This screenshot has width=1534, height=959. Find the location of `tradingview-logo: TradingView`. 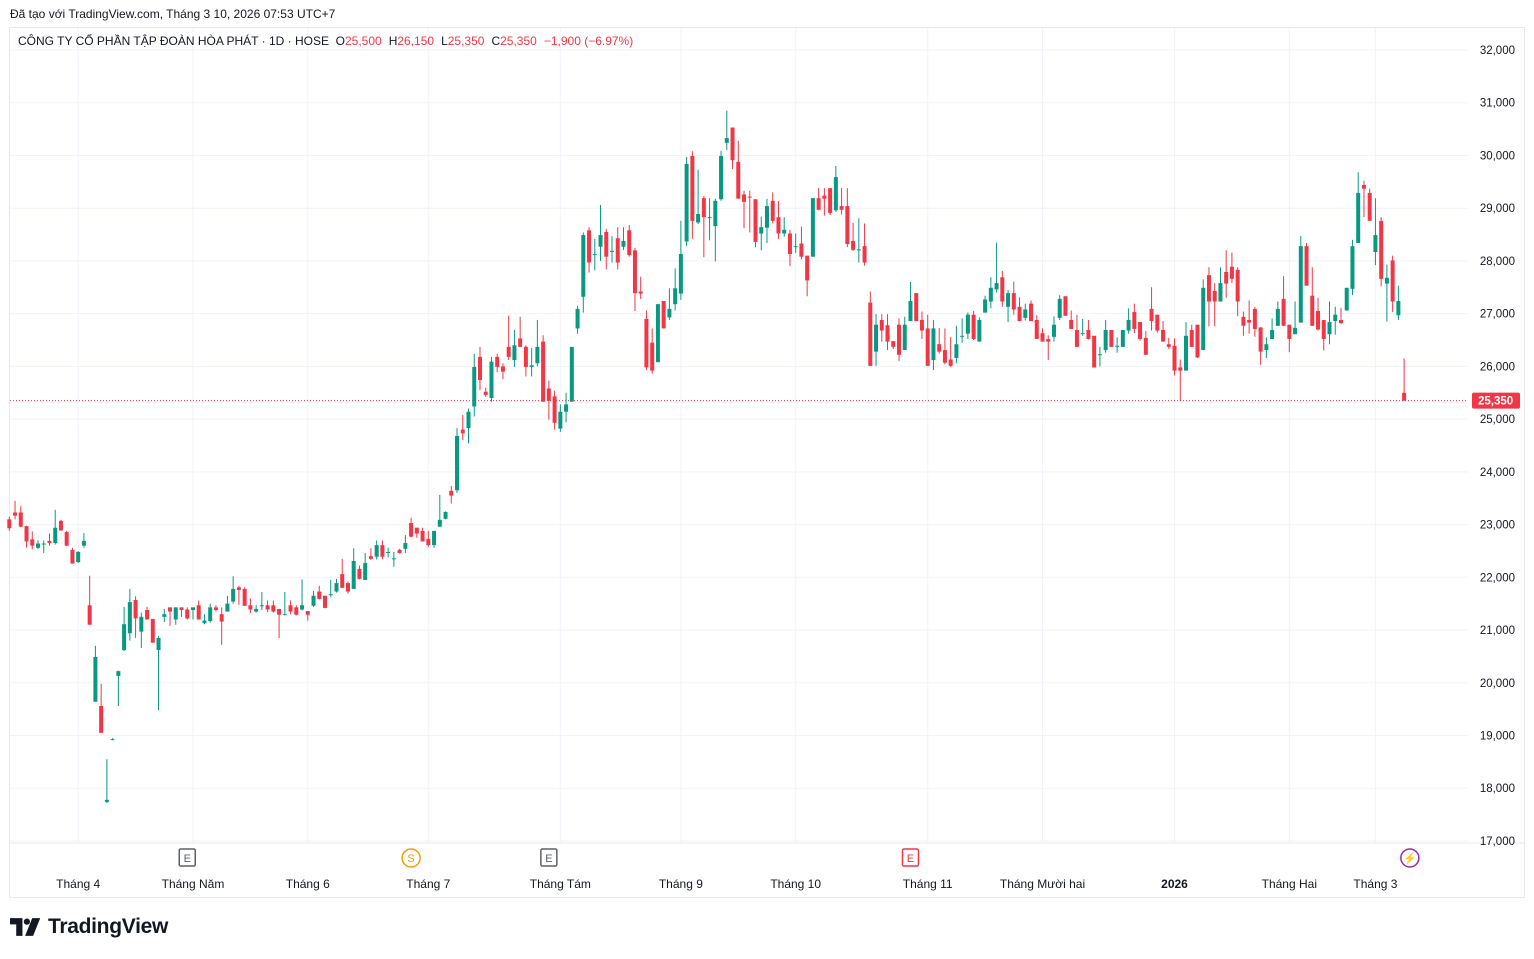

tradingview-logo: TradingView is located at coordinates (89, 927).